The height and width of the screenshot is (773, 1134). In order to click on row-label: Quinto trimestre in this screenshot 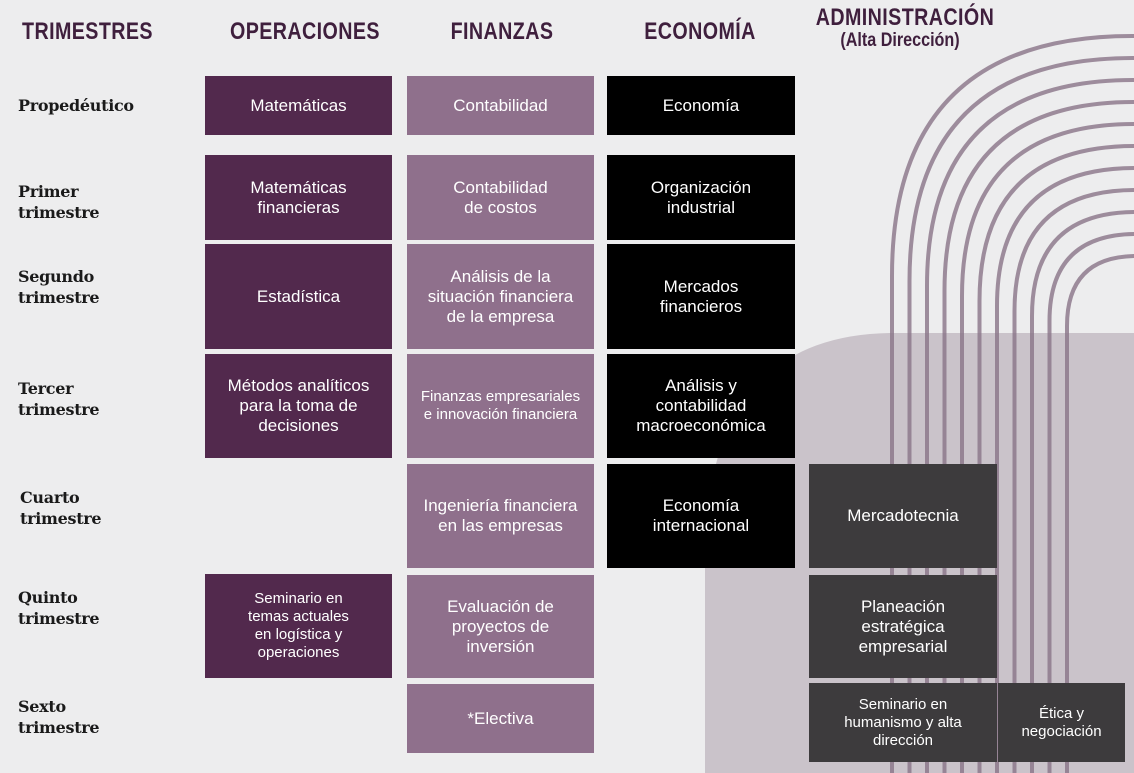, I will do `click(59, 608)`.